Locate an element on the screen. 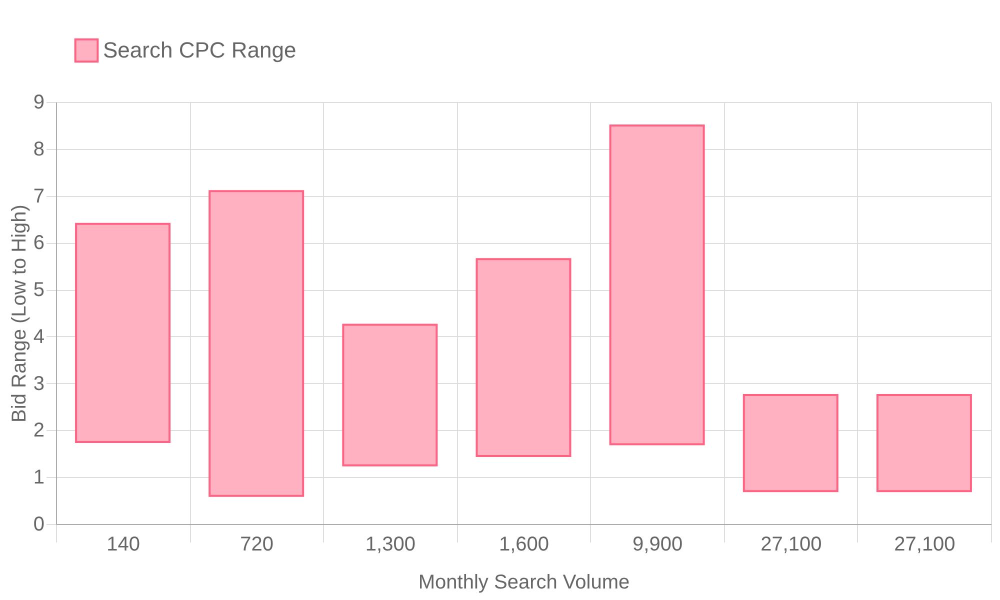 This screenshot has height=600, width=1000. y-tick-label: 4 is located at coordinates (38, 337).